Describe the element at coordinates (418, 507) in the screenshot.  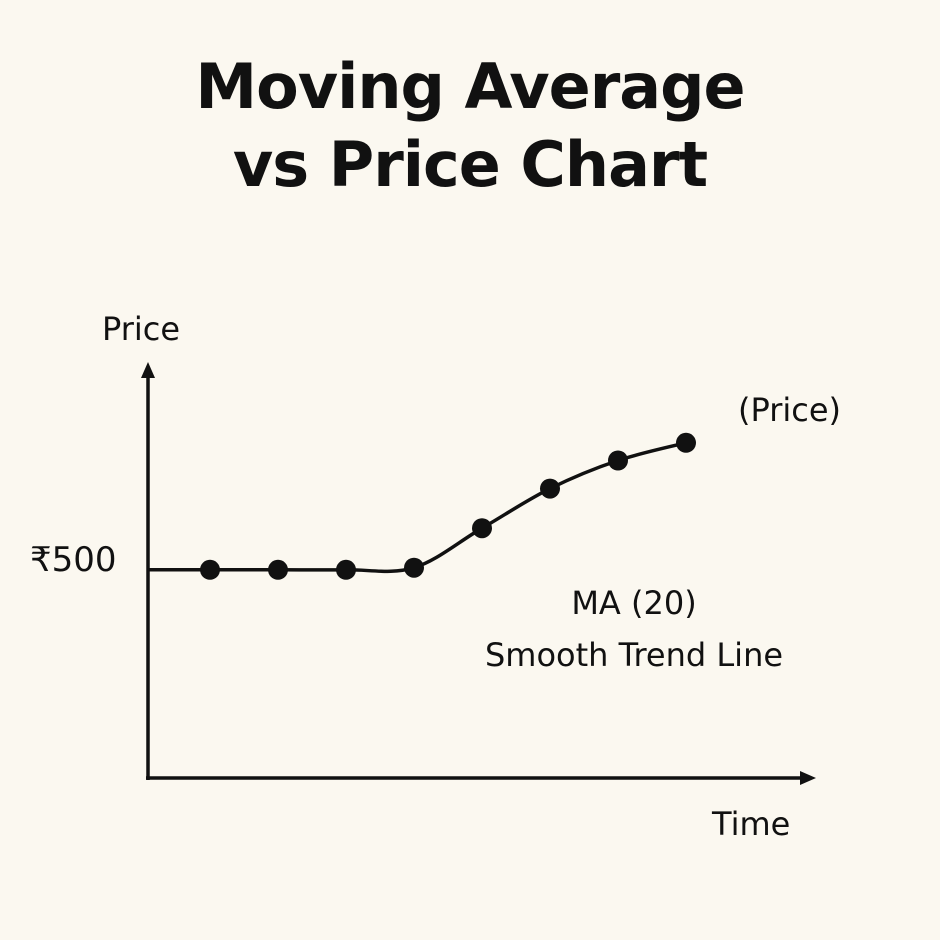
I see `price-series-line` at that location.